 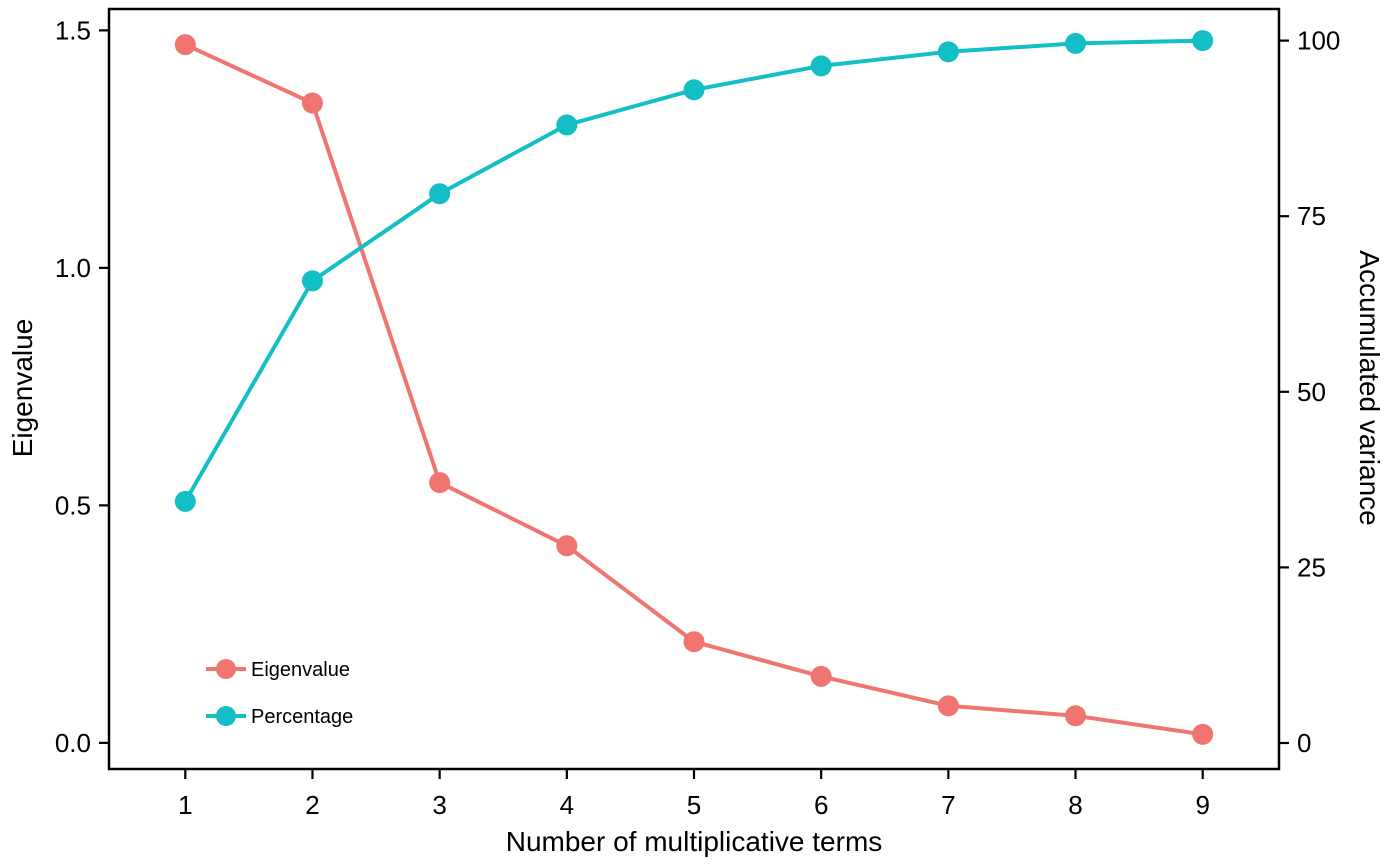 I want to click on x-tick-label: 9, so click(x=1202, y=805).